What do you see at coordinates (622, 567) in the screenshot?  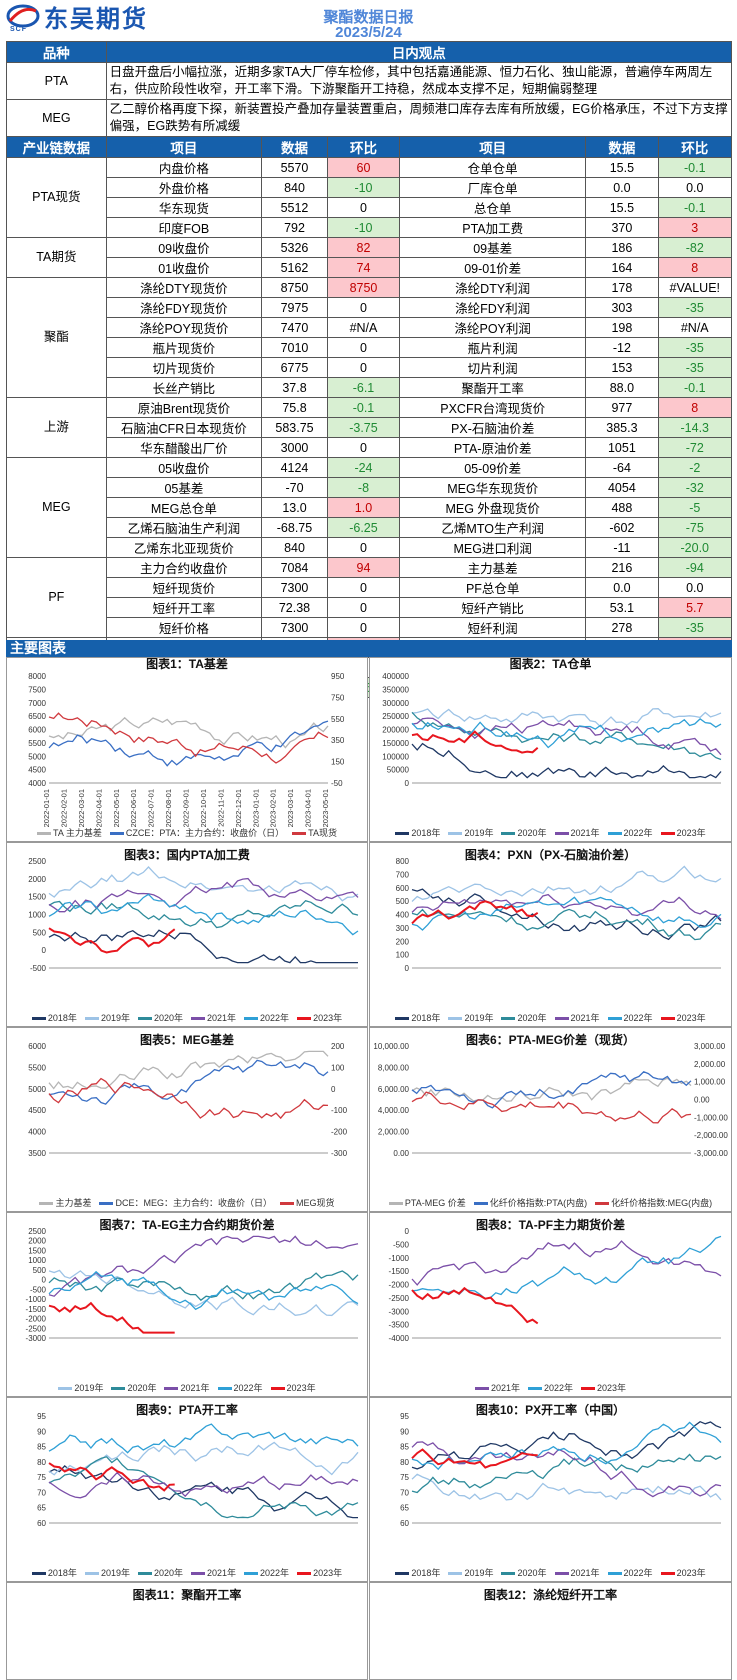 I see `item-value-2: 216` at bounding box center [622, 567].